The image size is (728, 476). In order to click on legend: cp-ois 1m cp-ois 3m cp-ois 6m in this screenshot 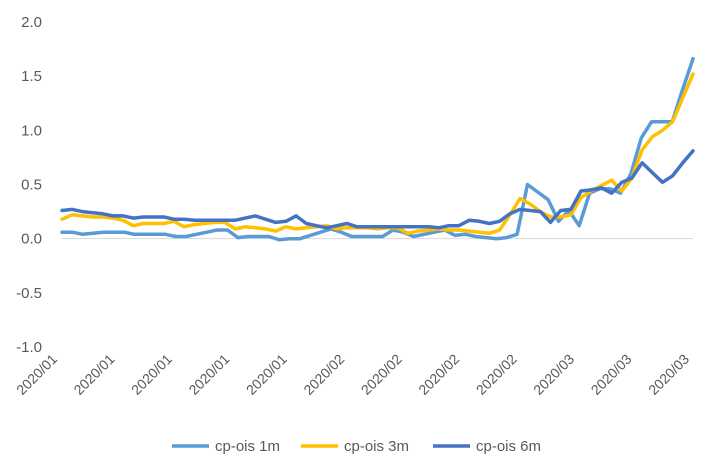, I will do `click(356, 446)`.